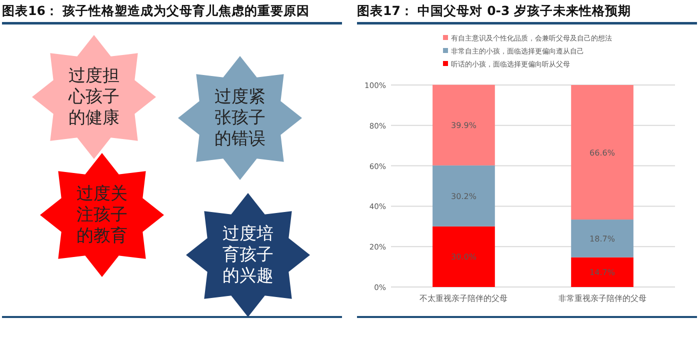 The image size is (700, 338). What do you see at coordinates (156, 10) in the screenshot?
I see `text: 图表16： 孩子性格塑造成为父母育儿焦虑的重要原因` at bounding box center [156, 10].